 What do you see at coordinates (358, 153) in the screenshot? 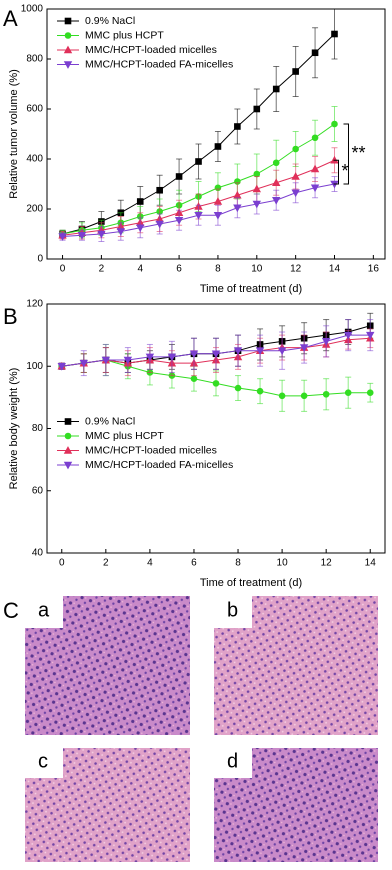
I see `significance-label: **` at bounding box center [358, 153].